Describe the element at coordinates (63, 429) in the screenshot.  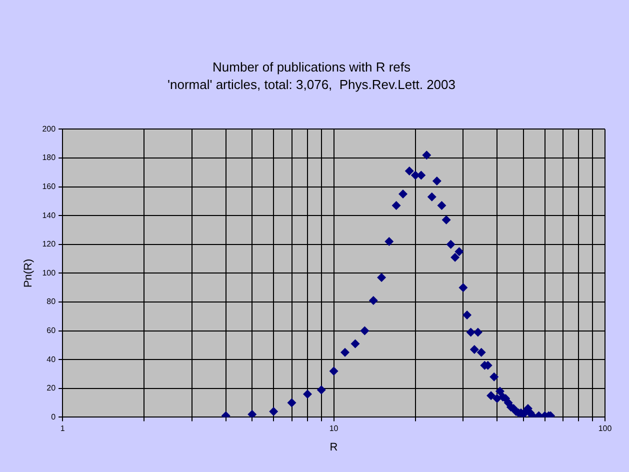
I see `x-tick-label: 1` at that location.